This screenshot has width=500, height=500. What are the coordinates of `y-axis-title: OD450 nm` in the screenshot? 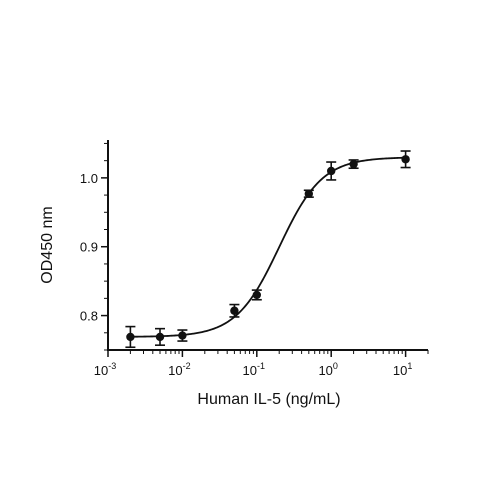 It's located at (47, 244).